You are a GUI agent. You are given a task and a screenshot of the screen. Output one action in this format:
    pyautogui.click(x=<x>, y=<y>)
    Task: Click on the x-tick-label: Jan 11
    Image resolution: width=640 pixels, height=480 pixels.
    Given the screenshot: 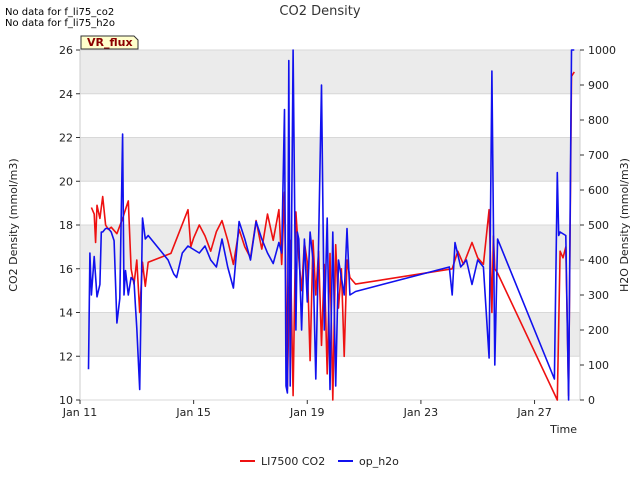 What is the action you would take?
    pyautogui.click(x=79, y=412)
    